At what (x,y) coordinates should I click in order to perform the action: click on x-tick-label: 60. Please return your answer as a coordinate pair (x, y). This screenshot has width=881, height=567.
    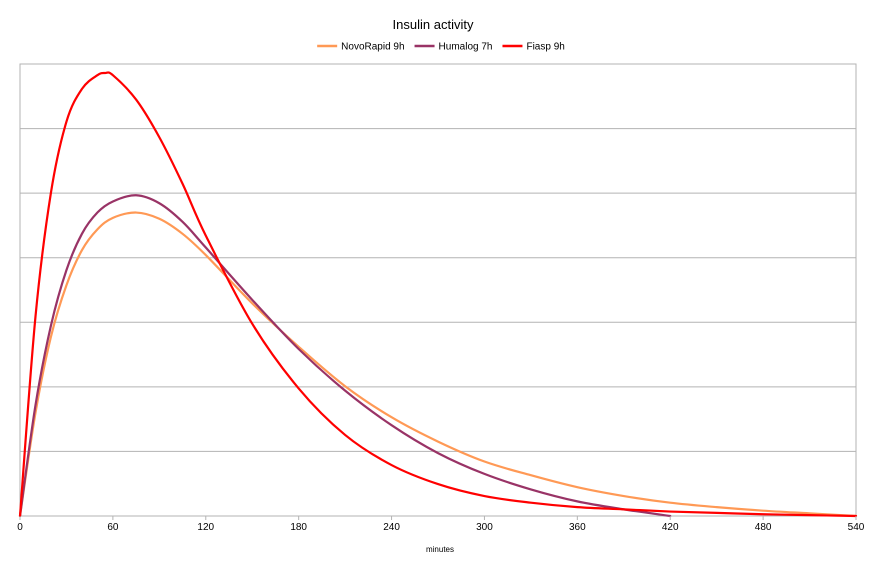
    Looking at the image, I should click on (113, 527).